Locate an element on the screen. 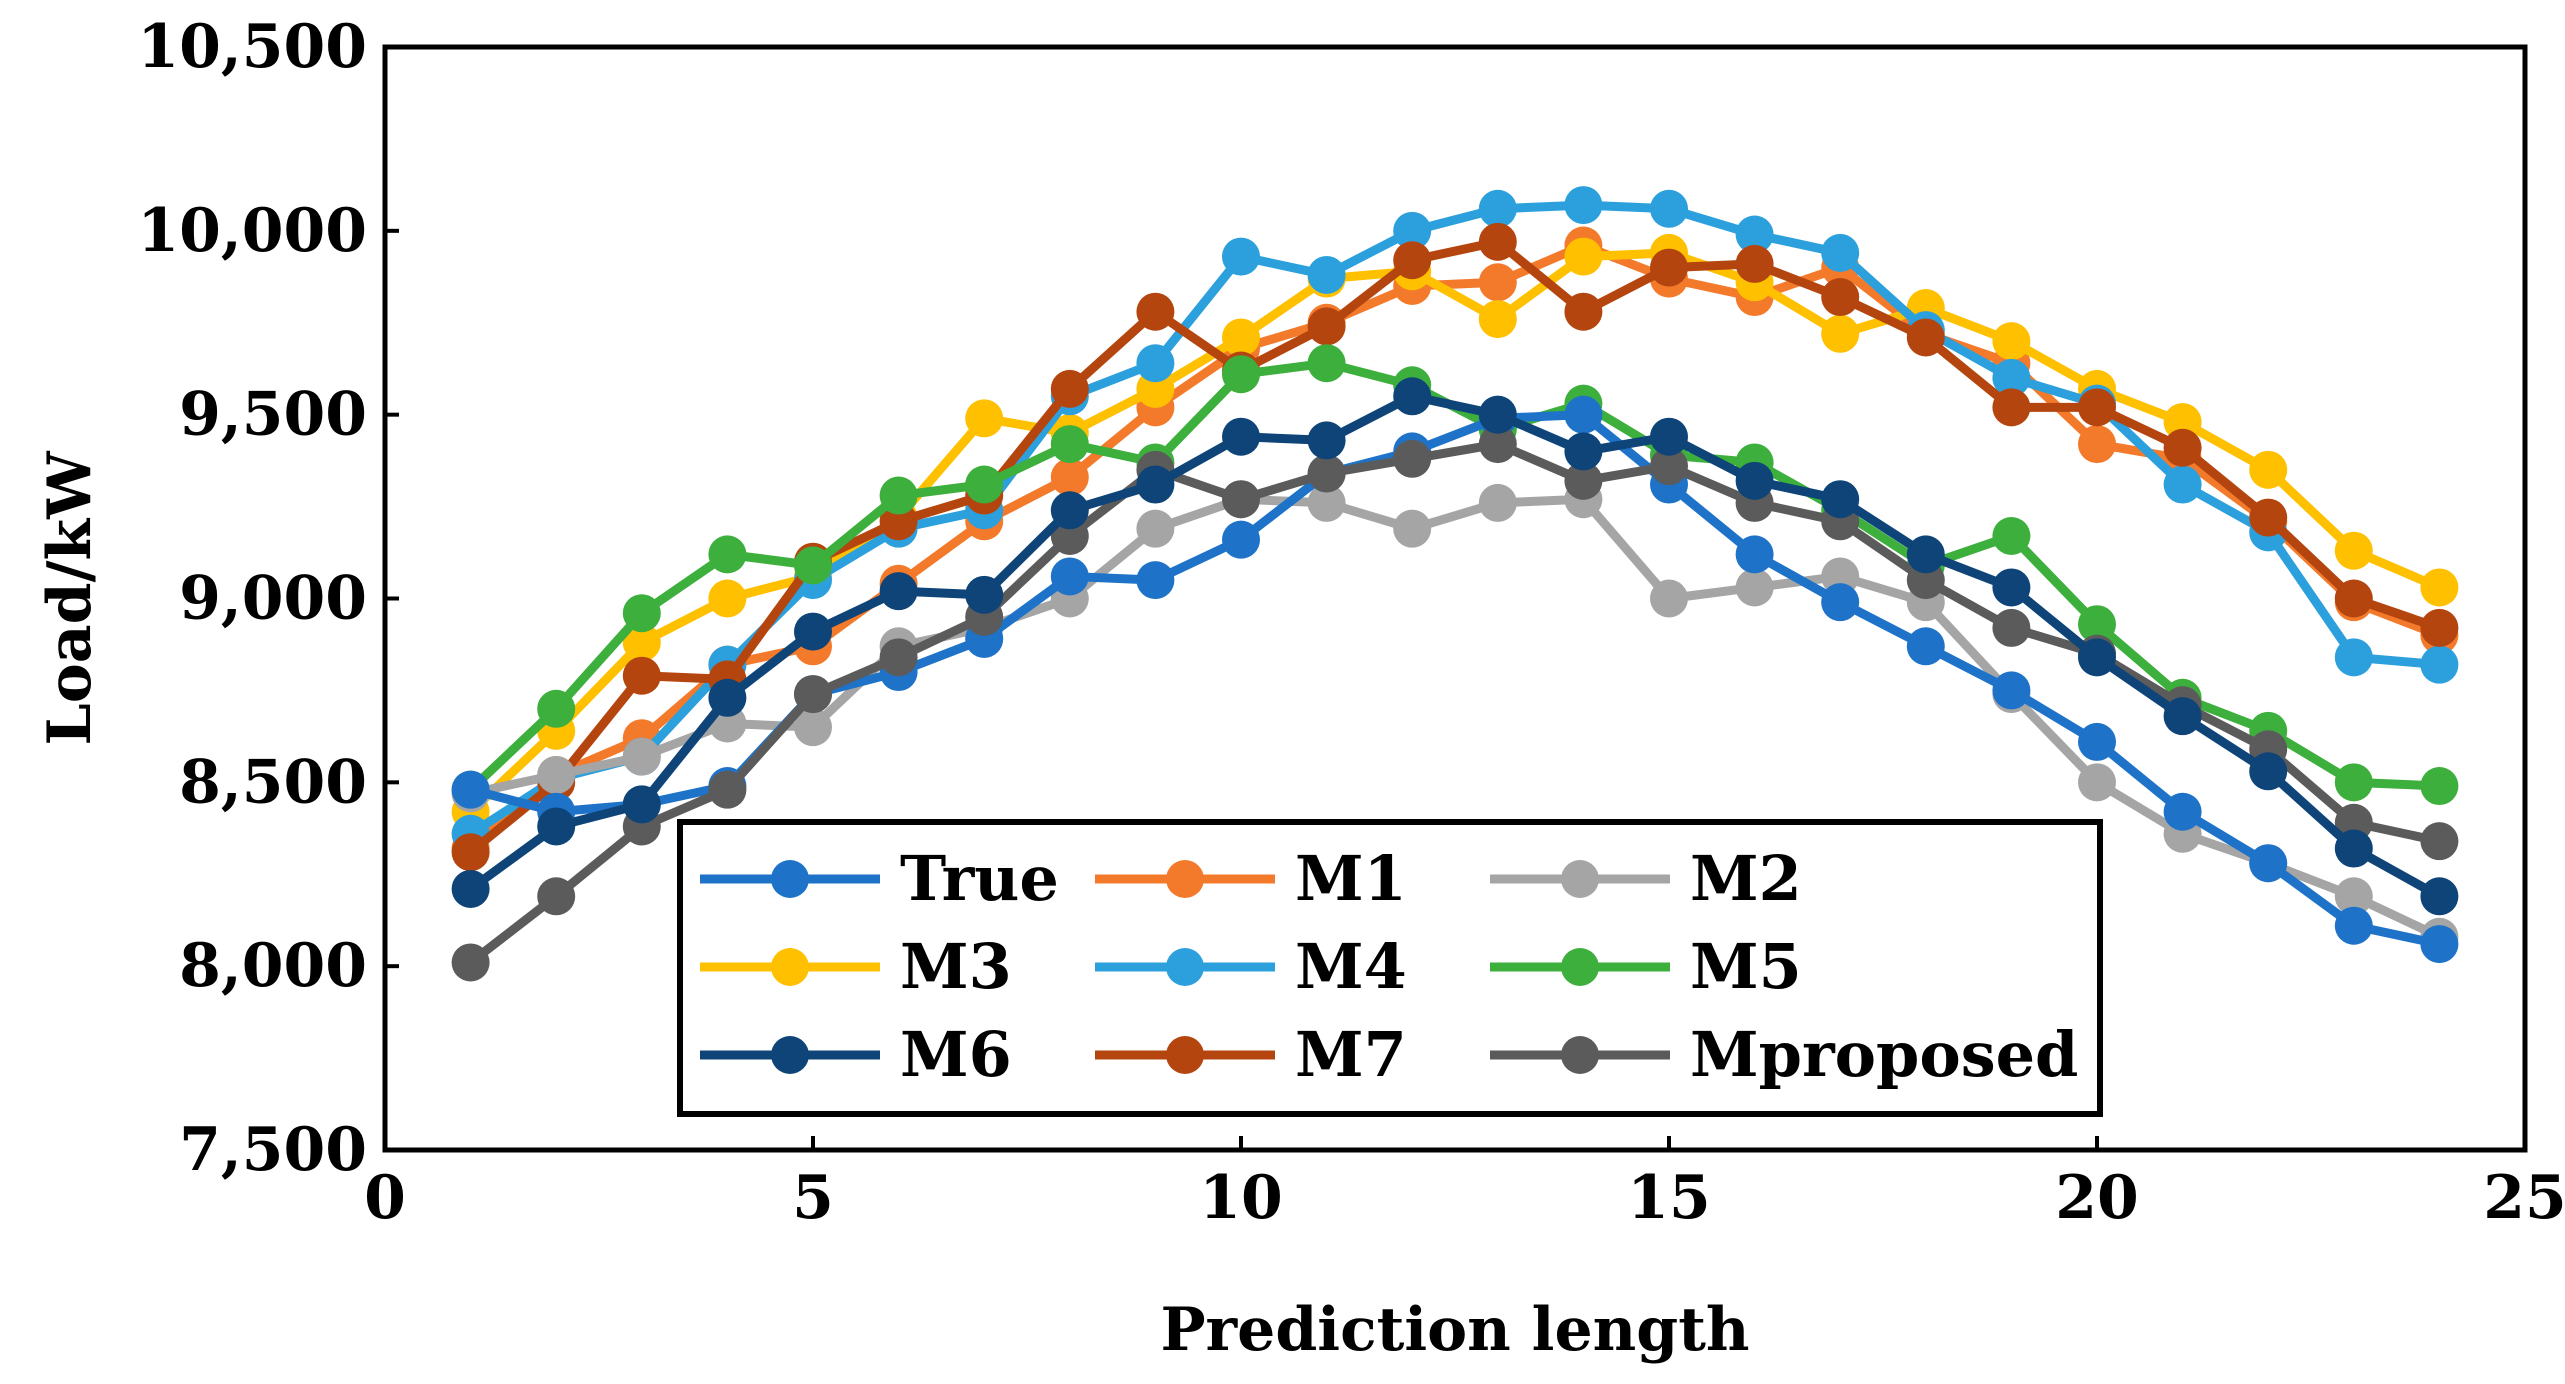 This screenshot has width=2565, height=1384. x-axis-title: Prediction length is located at coordinates (1454, 1330).